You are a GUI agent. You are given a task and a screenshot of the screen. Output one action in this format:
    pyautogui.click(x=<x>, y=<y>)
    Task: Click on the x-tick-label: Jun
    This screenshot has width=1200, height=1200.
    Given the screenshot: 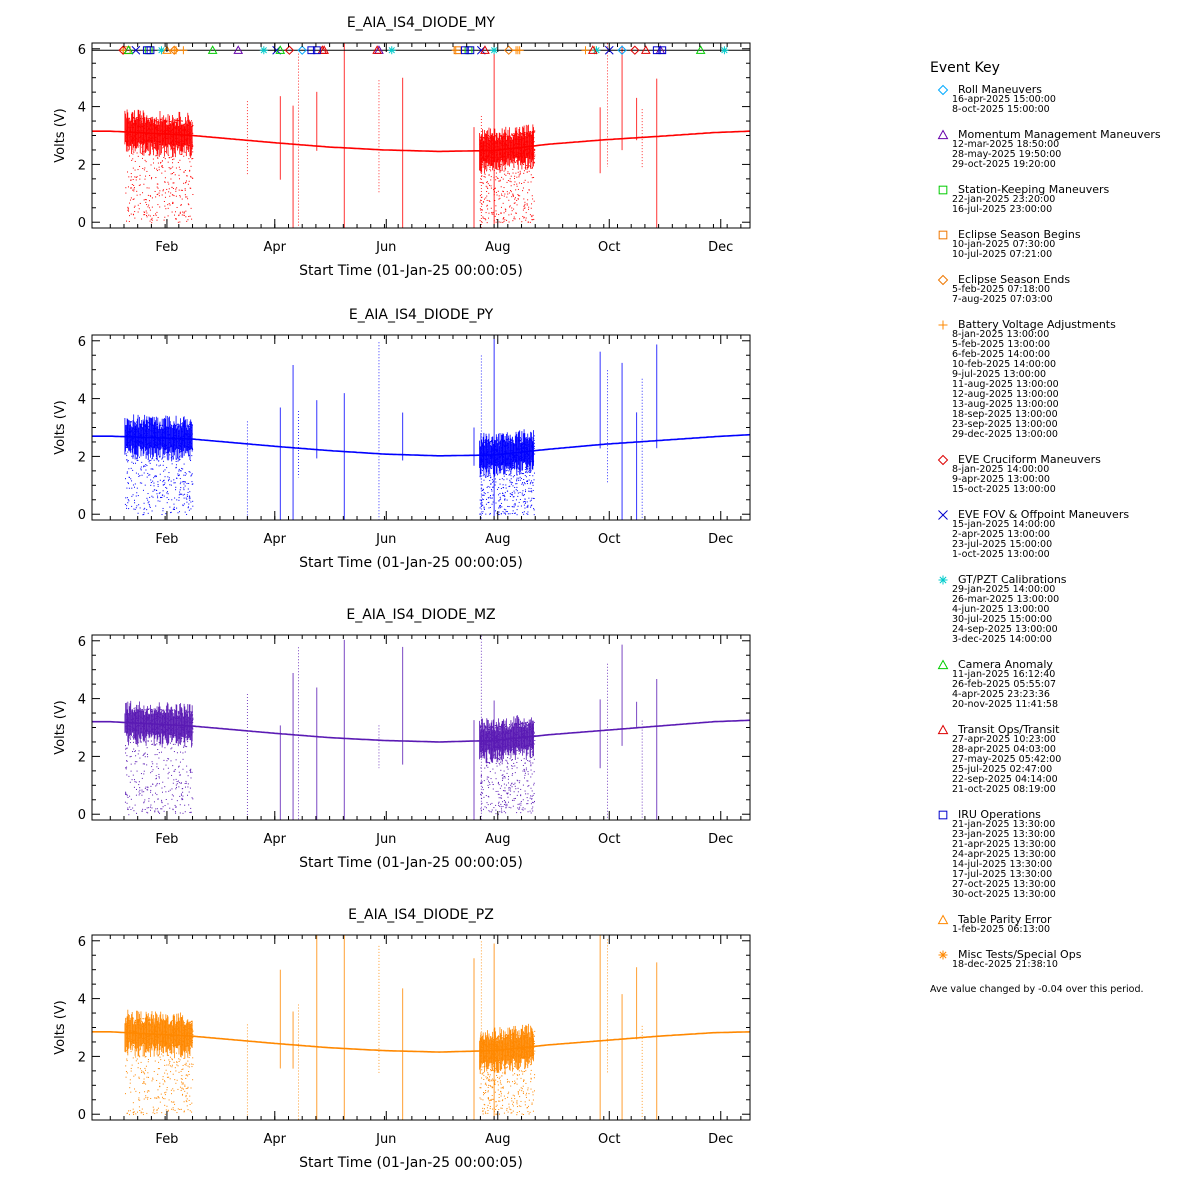 What is the action you would take?
    pyautogui.click(x=385, y=539)
    